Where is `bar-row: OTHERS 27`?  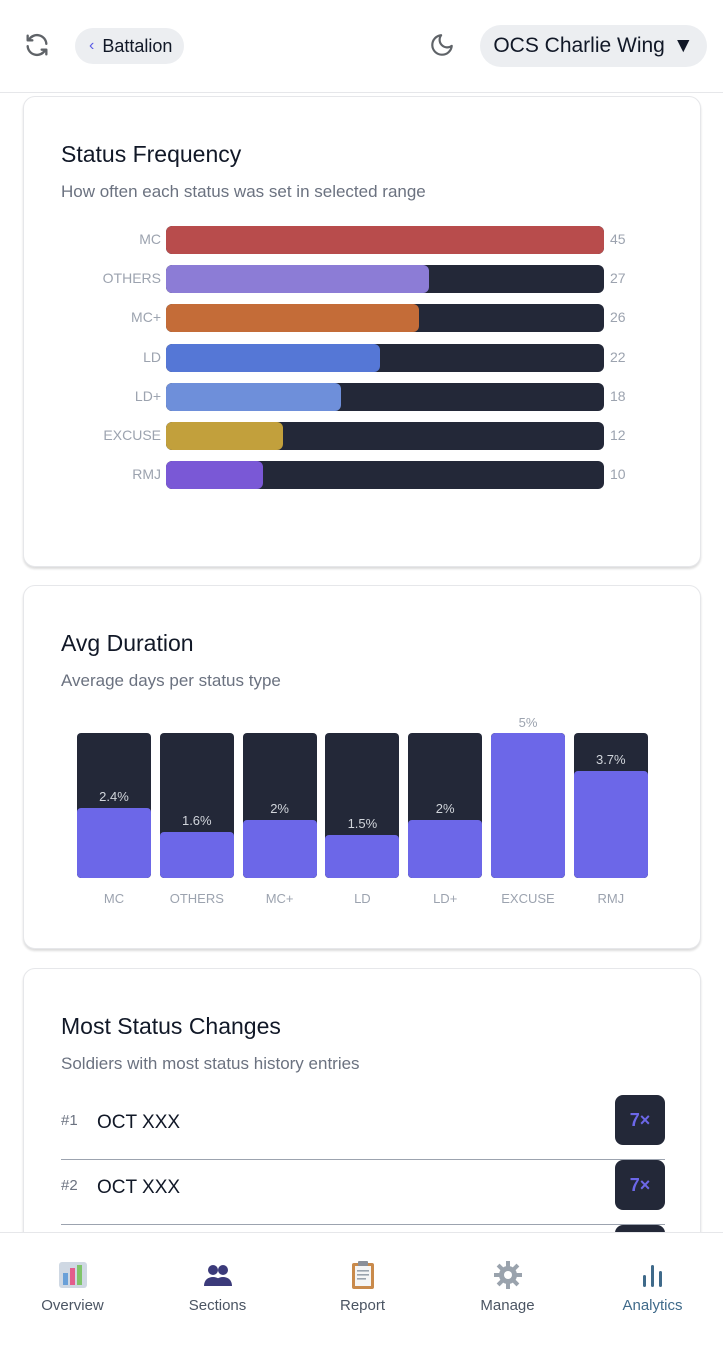 bar-row: OTHERS 27 is located at coordinates (363, 279).